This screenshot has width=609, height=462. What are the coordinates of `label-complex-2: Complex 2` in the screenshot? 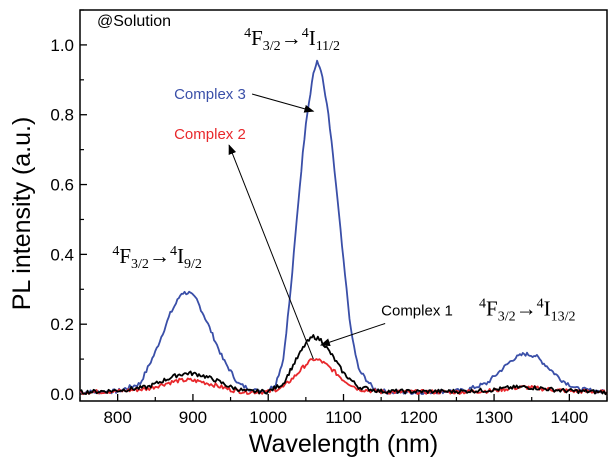 It's located at (210, 134).